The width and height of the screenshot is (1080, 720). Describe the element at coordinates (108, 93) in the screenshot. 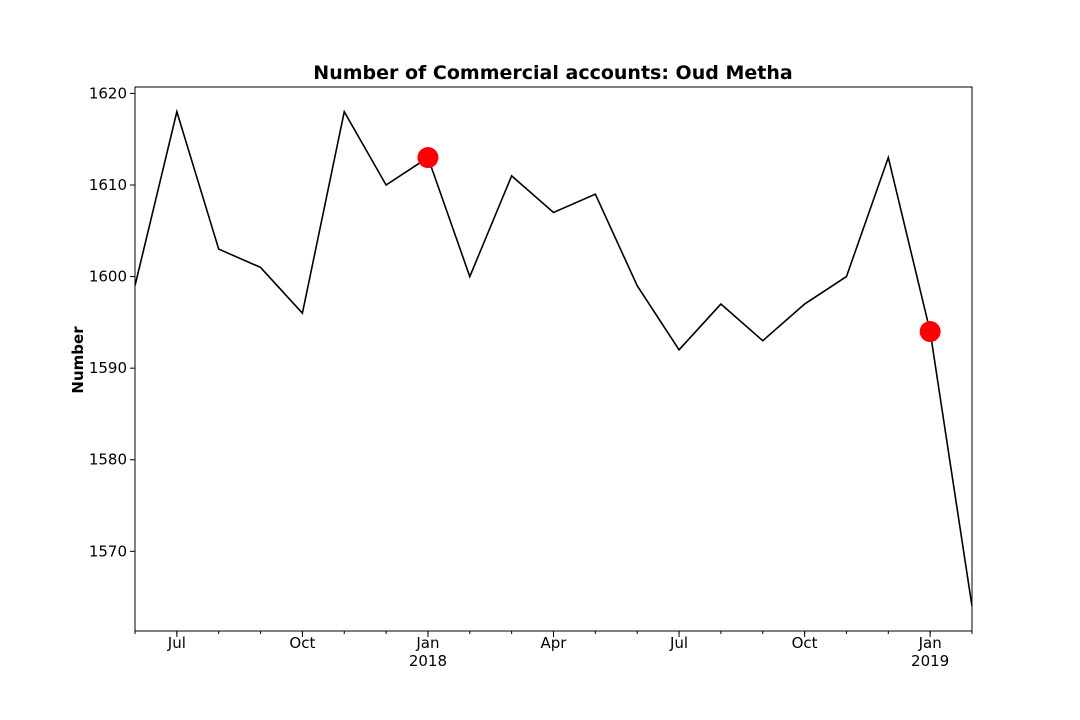

I see `y-tick-label: 1620` at that location.